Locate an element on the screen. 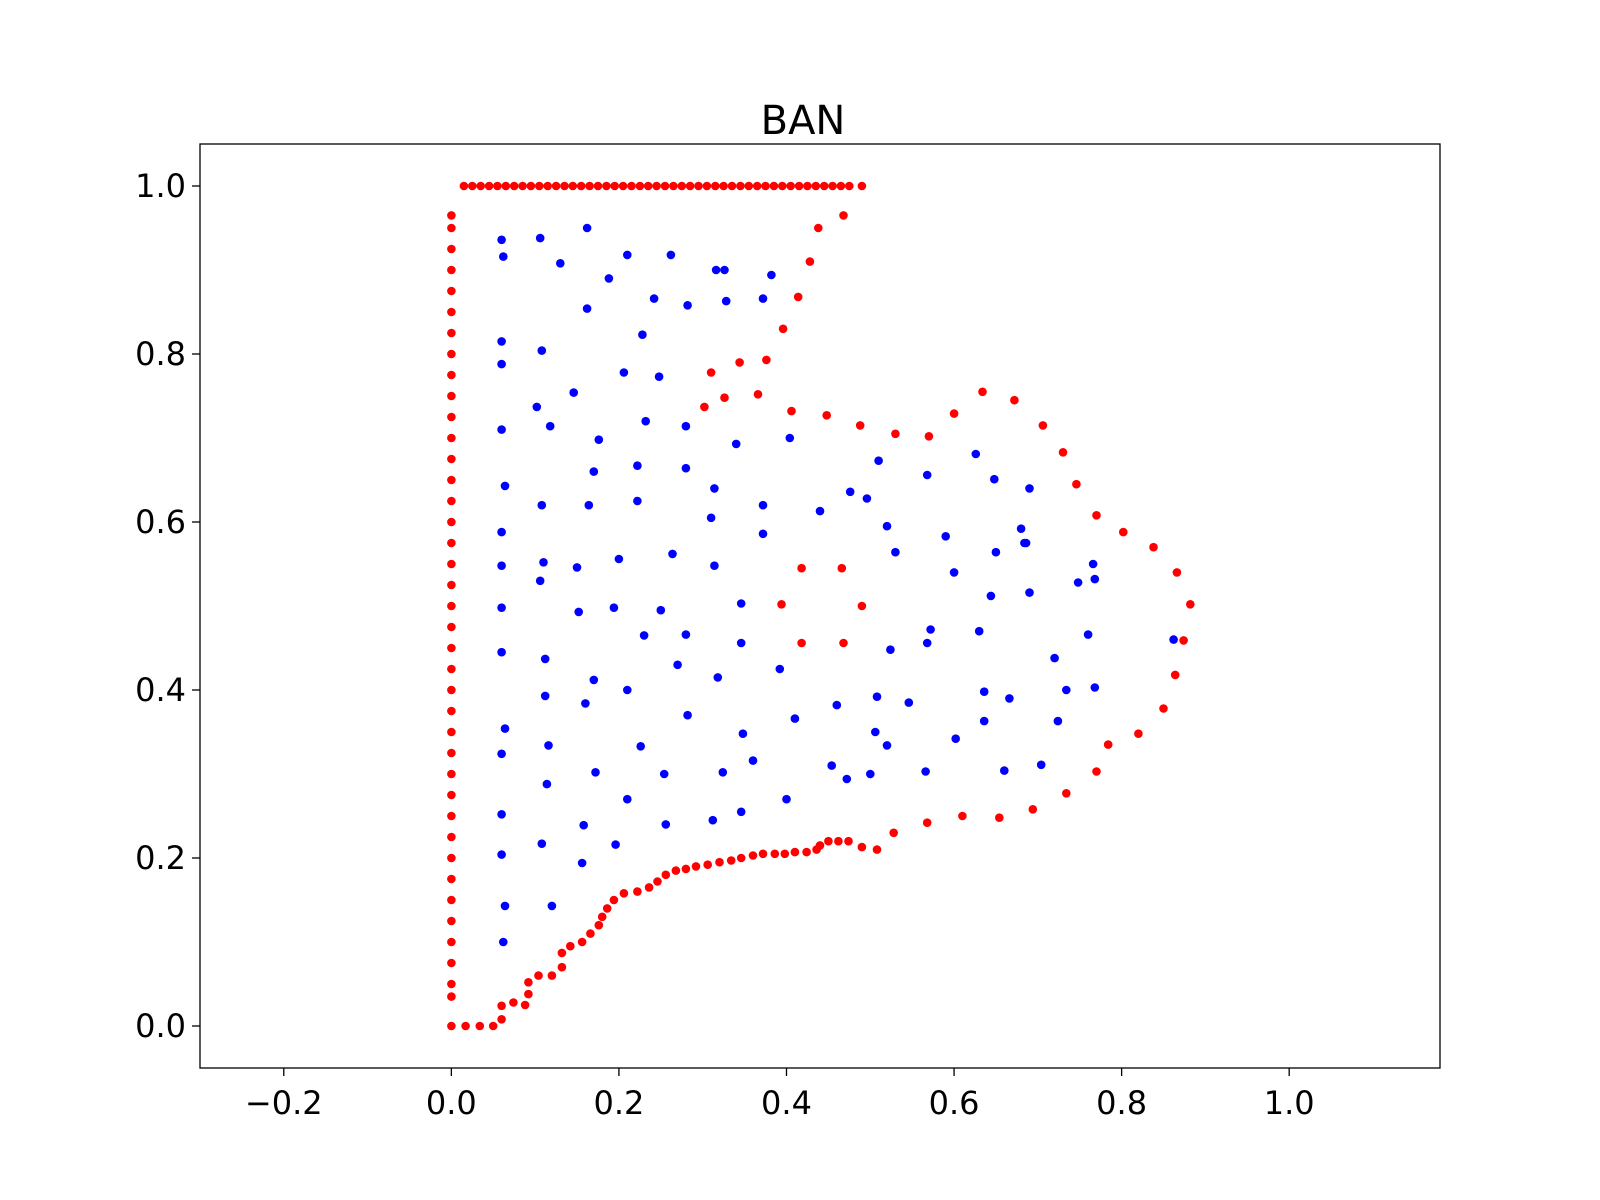 This screenshot has height=1200, width=1600. y-tick-label: 0.8 is located at coordinates (160, 354).